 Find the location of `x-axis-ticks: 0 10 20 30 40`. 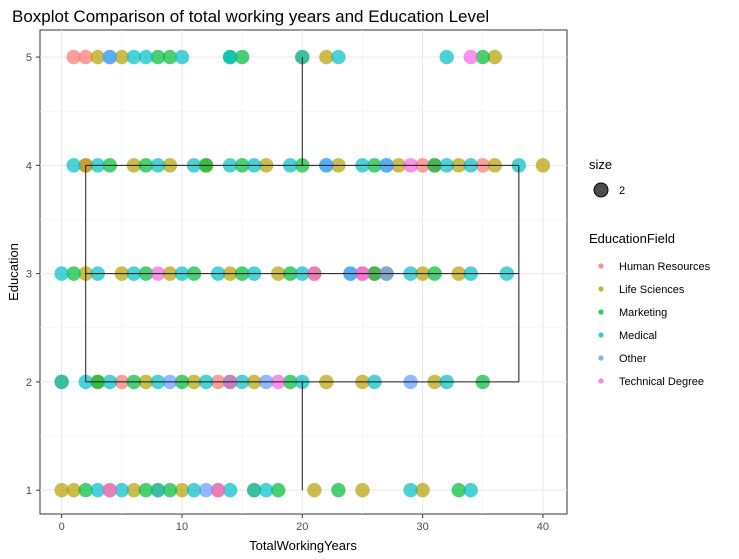

x-axis-ticks: 0 10 20 30 40 is located at coordinates (304, 523).